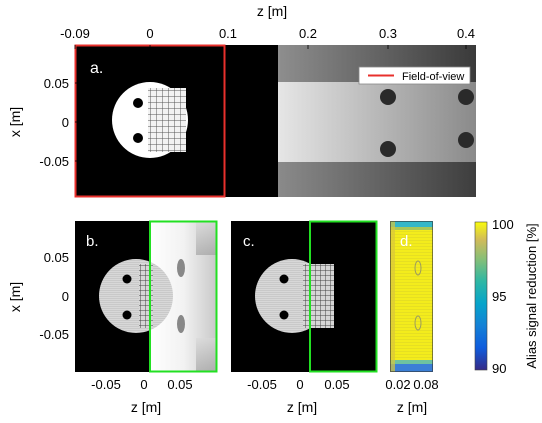  Describe the element at coordinates (56, 83) in the screenshot. I see `panel-a-ytick: 0.05` at that location.